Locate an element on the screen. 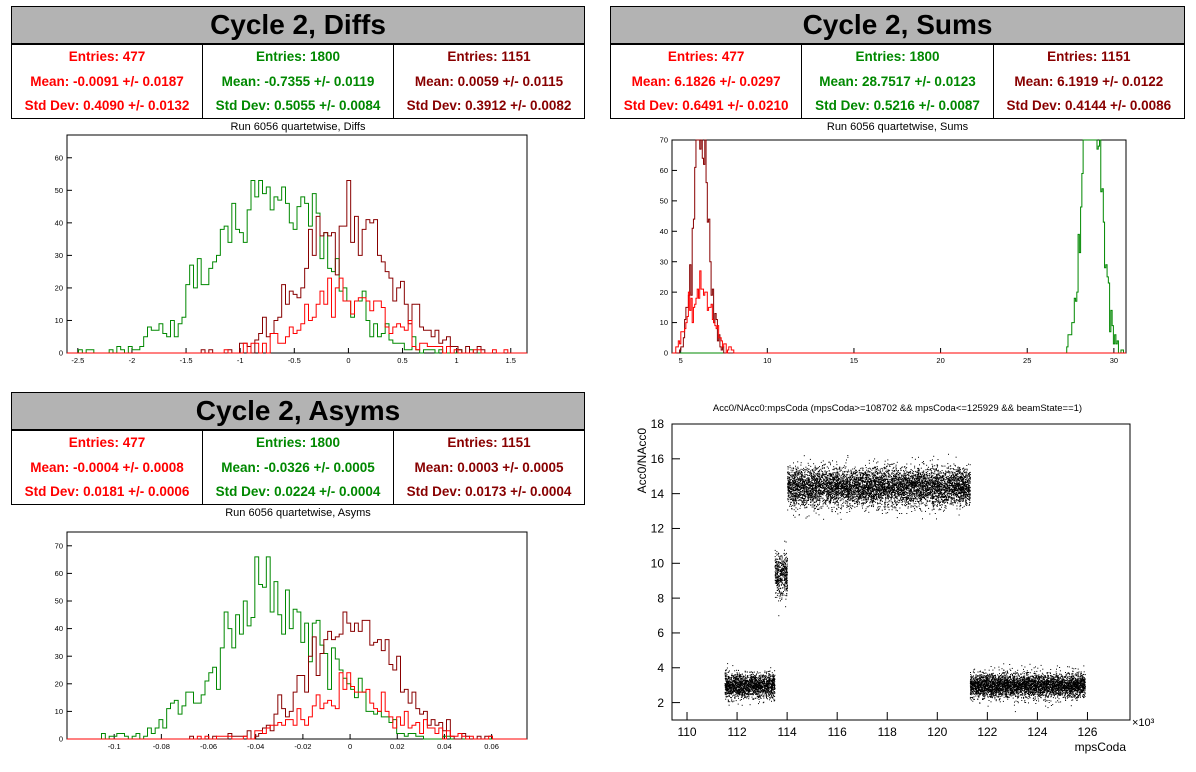 The image size is (1196, 772). y-tick-label: 4 is located at coordinates (660, 668).